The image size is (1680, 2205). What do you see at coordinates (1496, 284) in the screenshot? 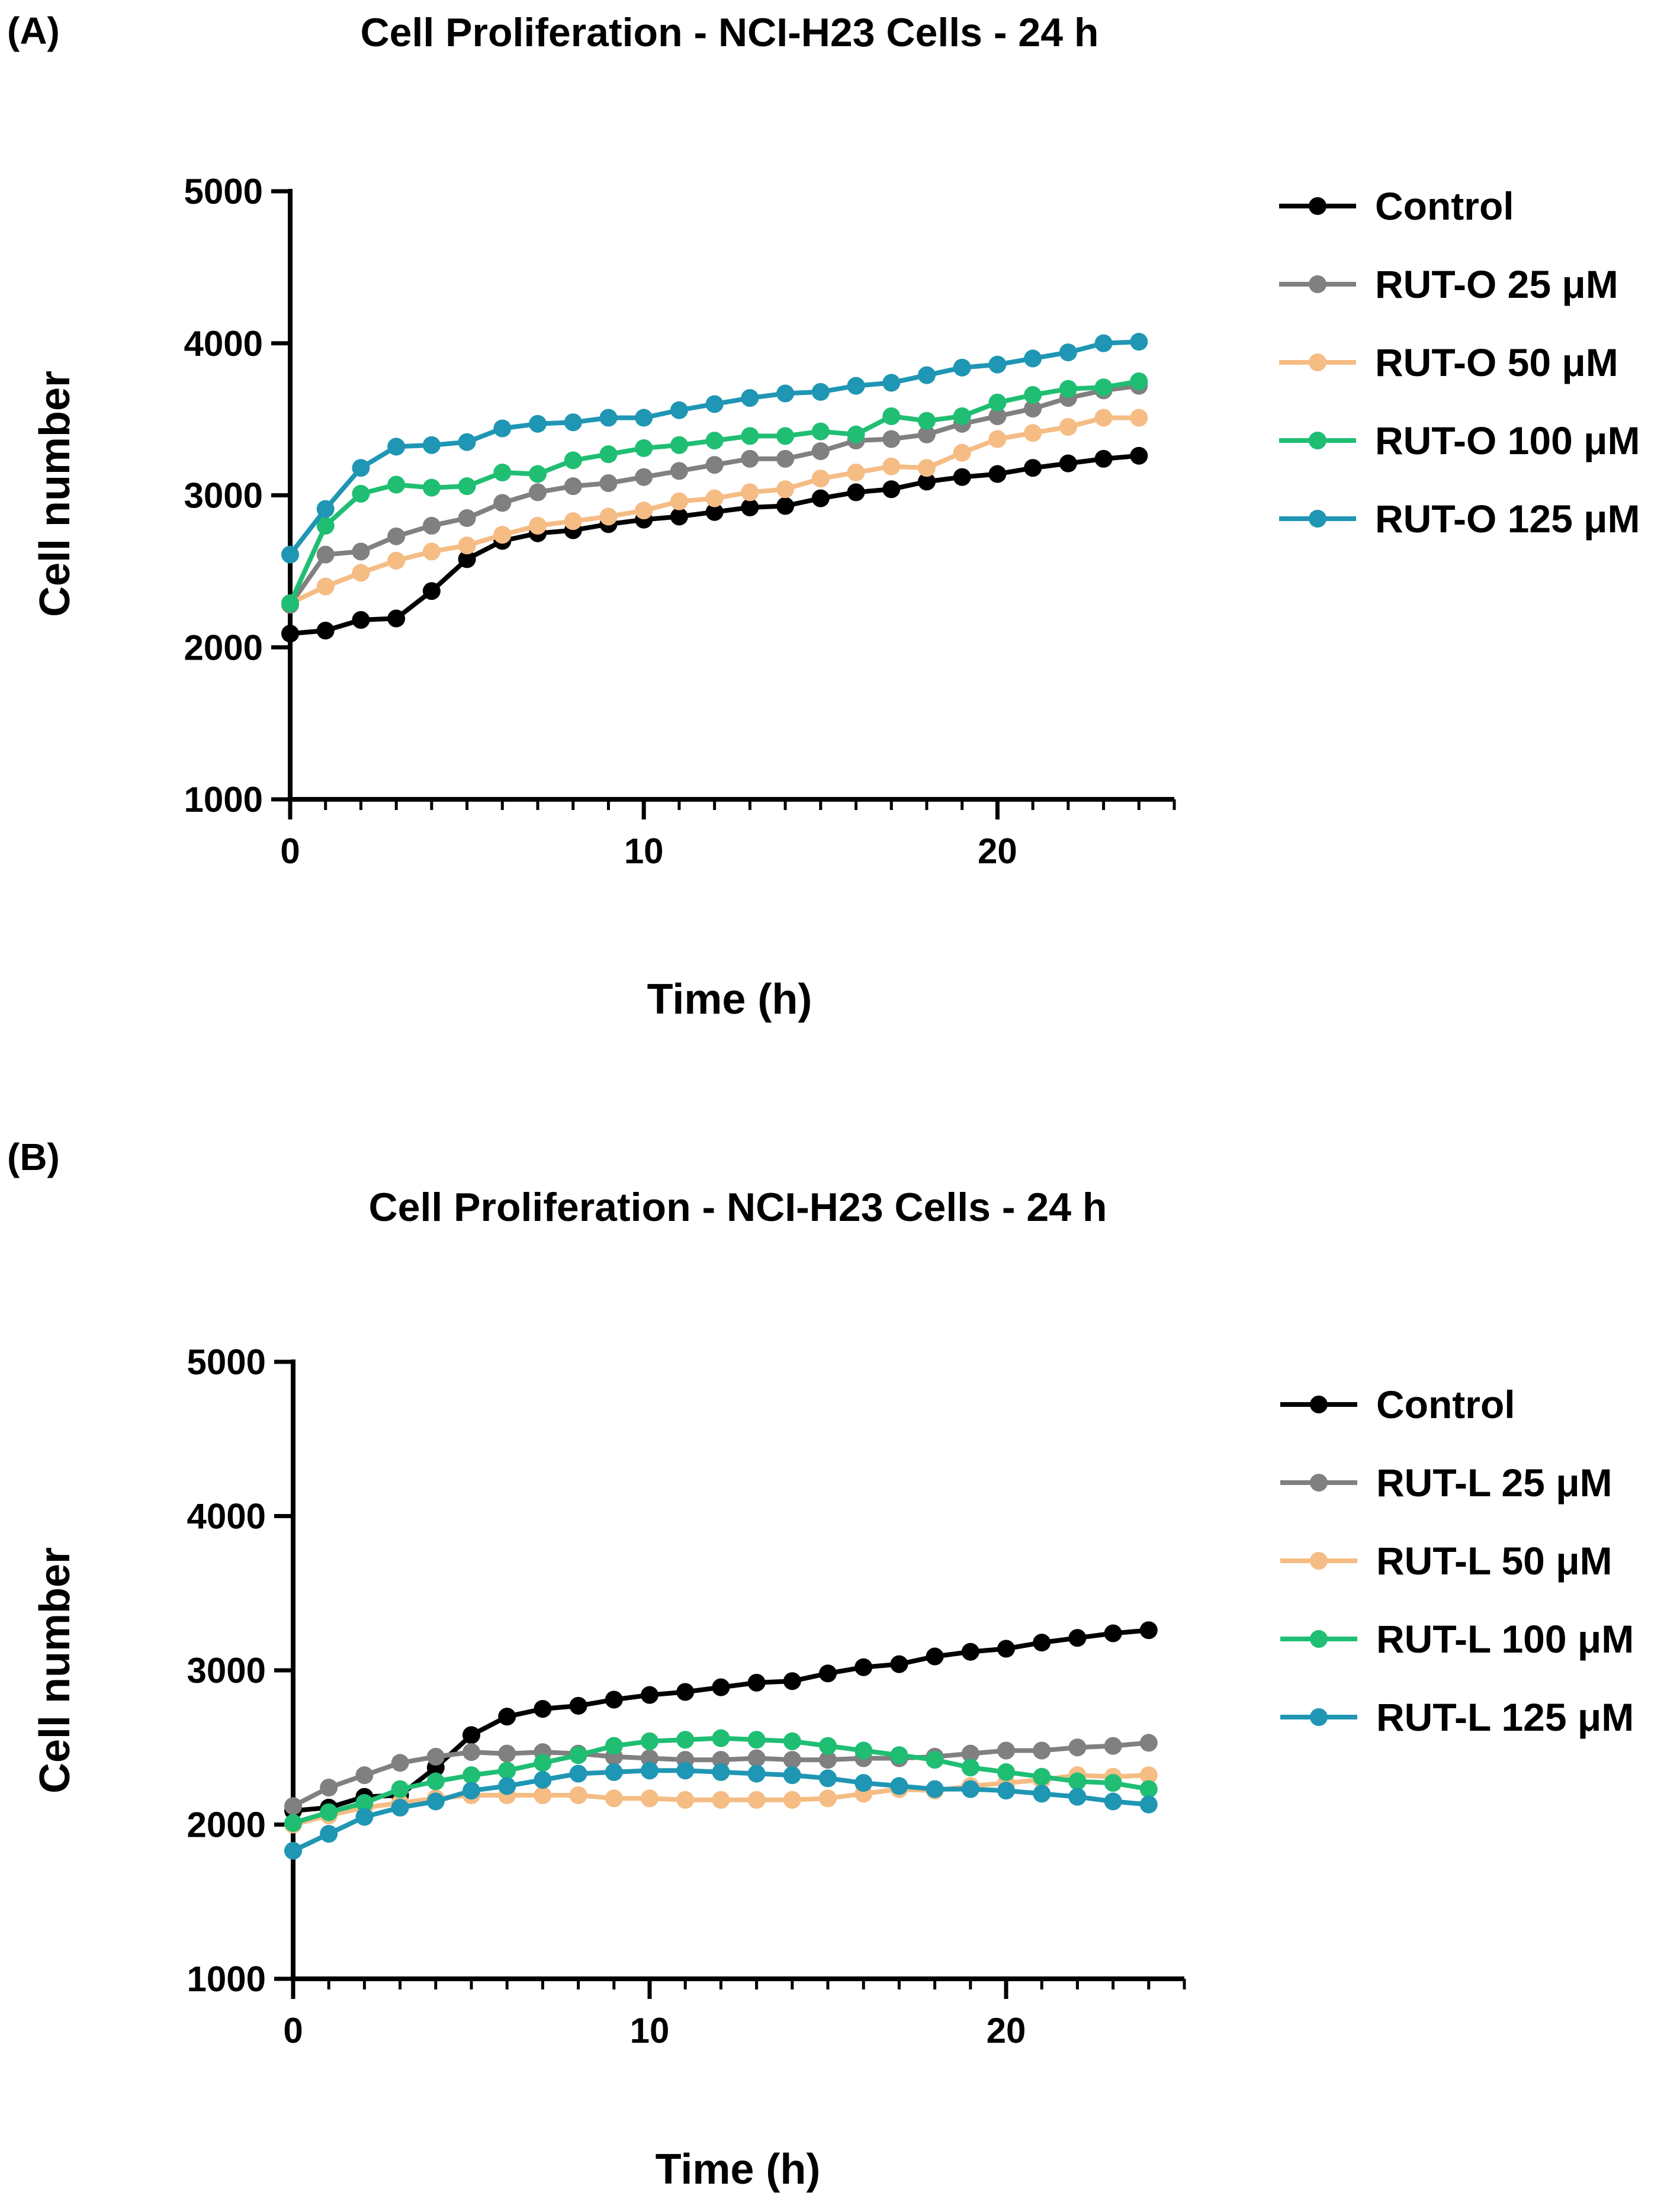
I see `legend-label: RUT-O 25 μM` at bounding box center [1496, 284].